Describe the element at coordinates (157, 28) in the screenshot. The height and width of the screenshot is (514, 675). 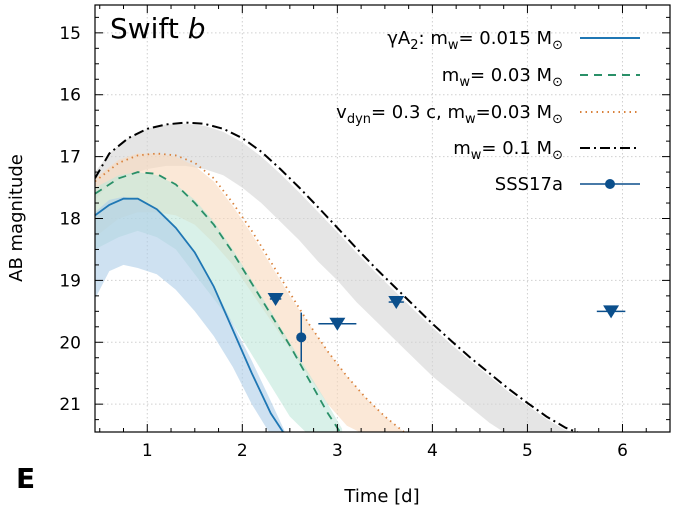
I see `chart-title: Swift b` at that location.